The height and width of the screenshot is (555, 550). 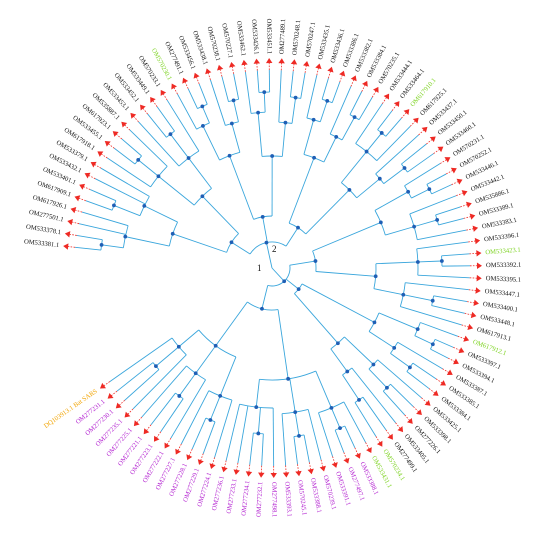 I want to click on leaf-label: OM277489.1, so click(x=283, y=37).